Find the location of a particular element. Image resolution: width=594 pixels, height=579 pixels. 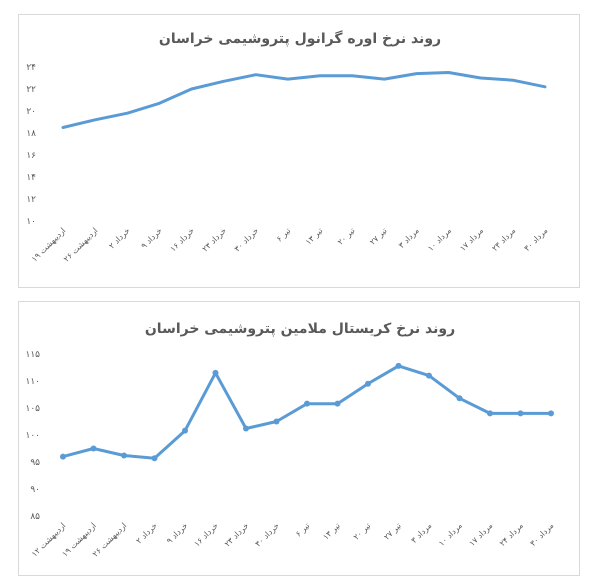

urea-x-tick-label: ۱۶ خرداد is located at coordinates (182, 240).